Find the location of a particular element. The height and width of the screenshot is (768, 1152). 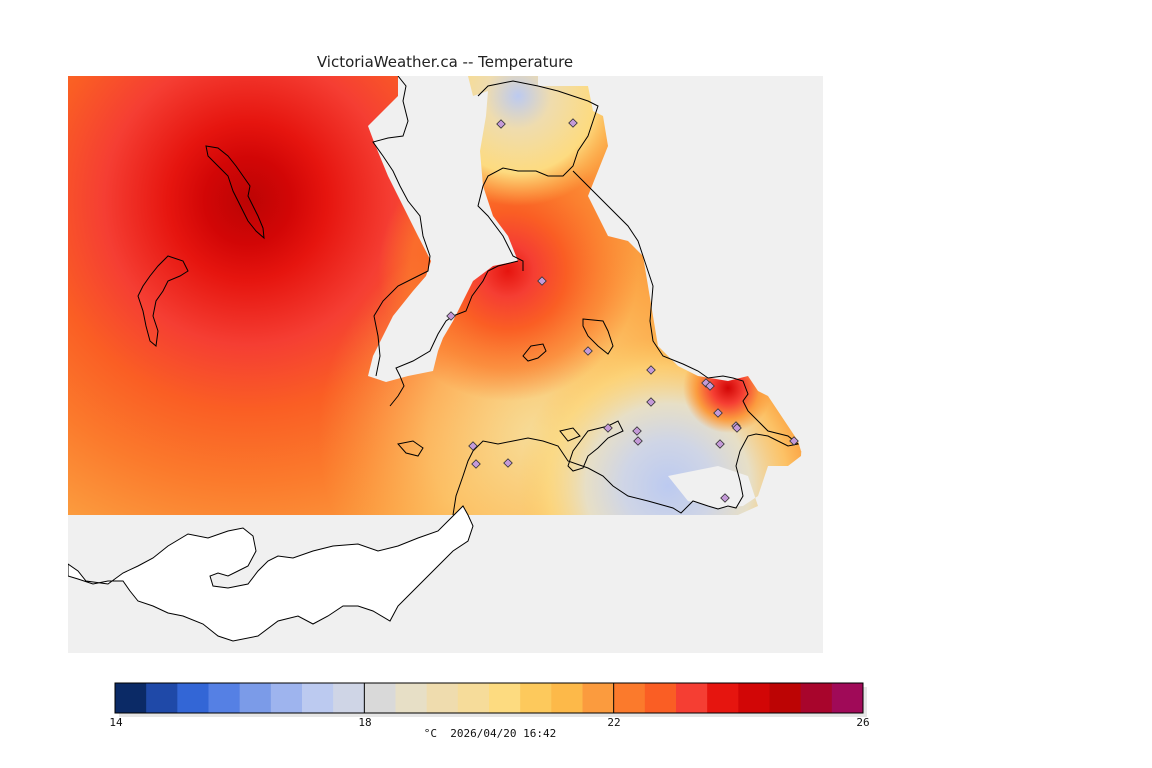

legend-cells is located at coordinates (491, 700).